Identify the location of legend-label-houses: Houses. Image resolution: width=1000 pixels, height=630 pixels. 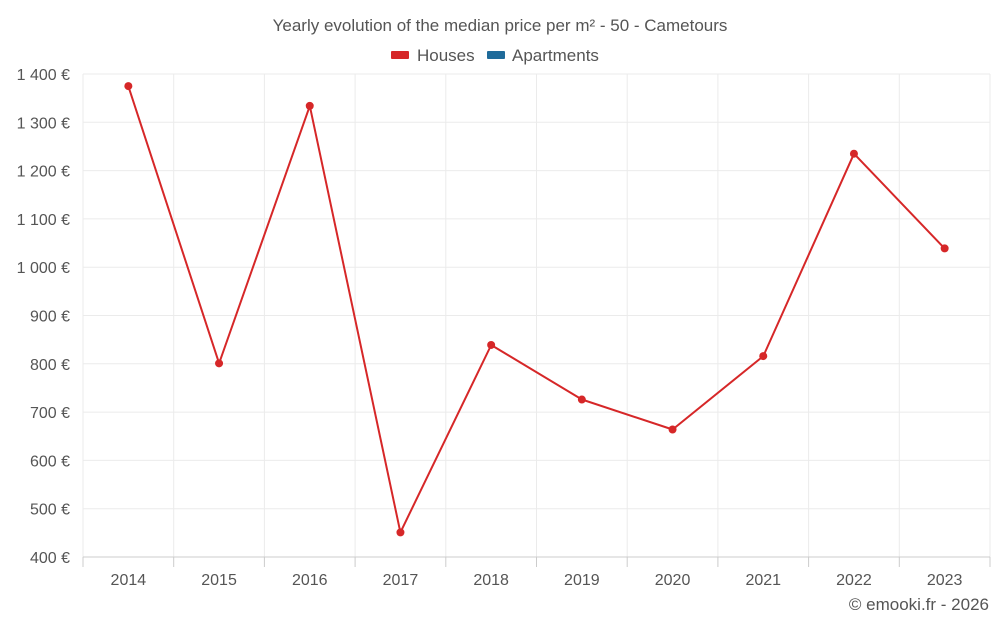
(446, 55).